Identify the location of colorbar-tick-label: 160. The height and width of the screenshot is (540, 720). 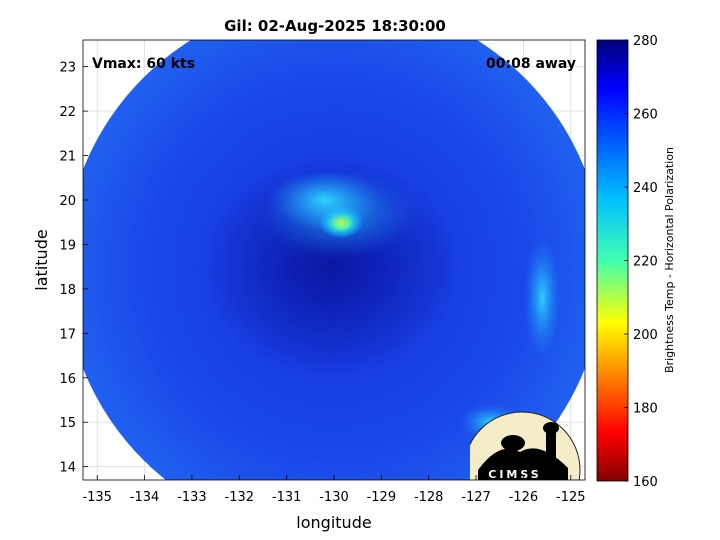
(645, 482).